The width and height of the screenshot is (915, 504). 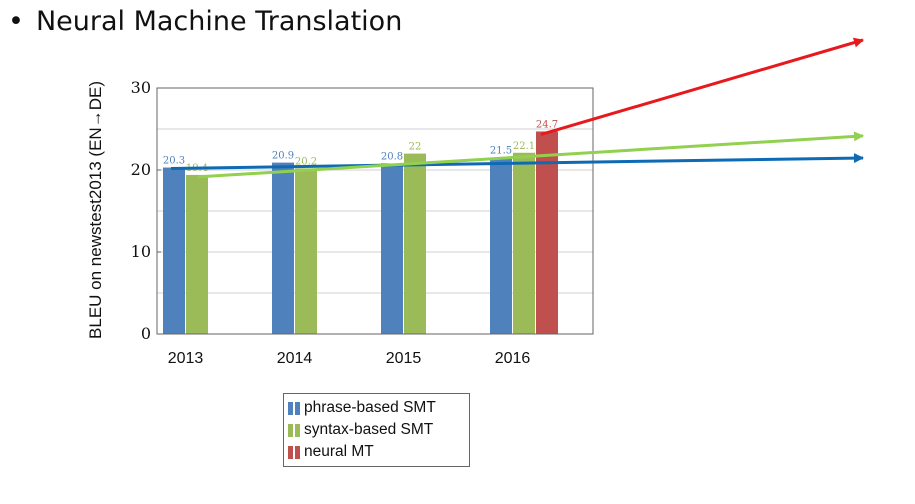 What do you see at coordinates (547, 232) in the screenshot?
I see `bar-neural-mt-2016` at bounding box center [547, 232].